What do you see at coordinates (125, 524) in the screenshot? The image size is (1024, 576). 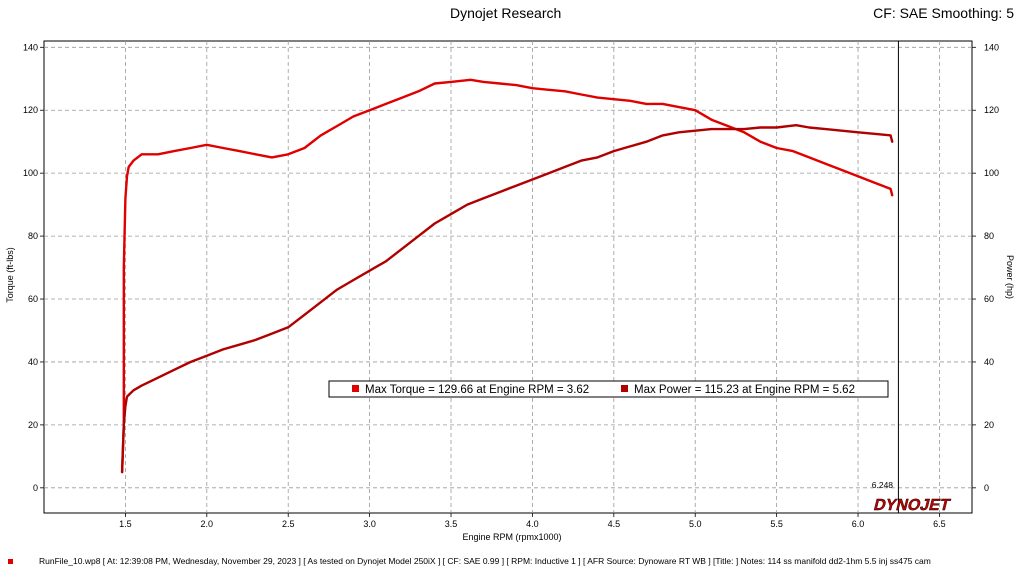 I see `x-tick-label: 1.5` at bounding box center [125, 524].